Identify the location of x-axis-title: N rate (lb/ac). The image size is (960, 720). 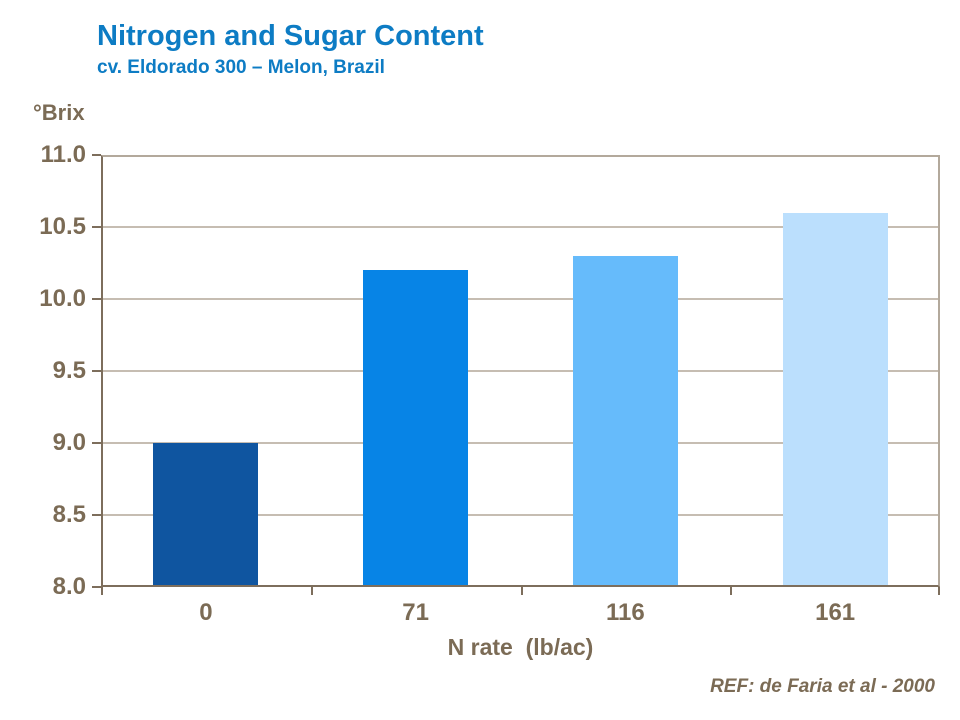
(520, 647).